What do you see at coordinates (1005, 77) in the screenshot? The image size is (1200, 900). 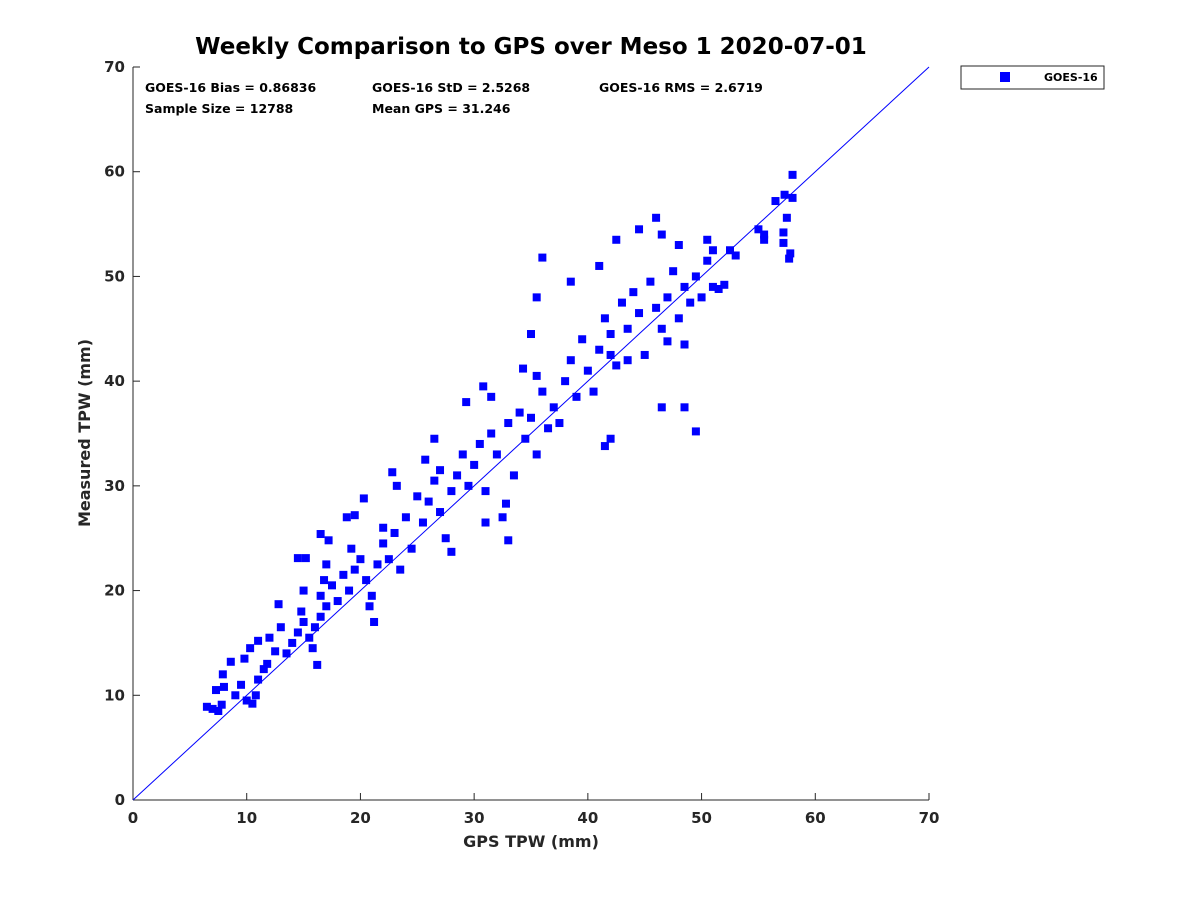 I see `legend-marker-square` at bounding box center [1005, 77].